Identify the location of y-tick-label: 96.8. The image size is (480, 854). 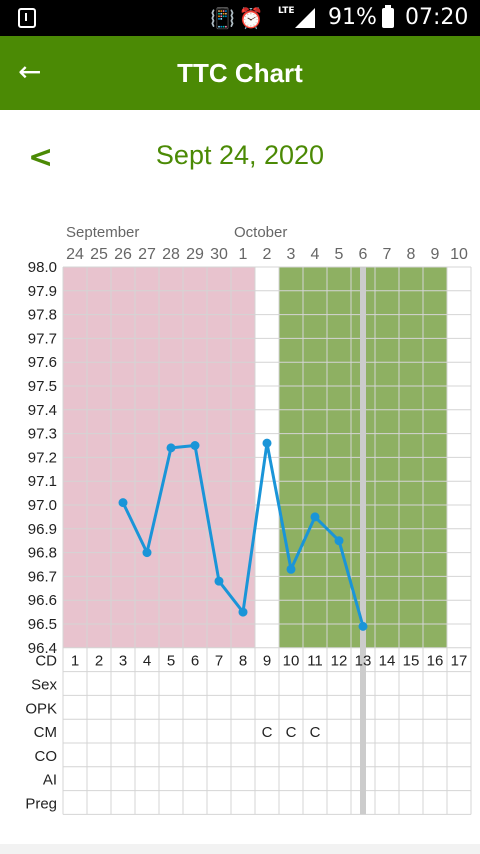
(42, 553).